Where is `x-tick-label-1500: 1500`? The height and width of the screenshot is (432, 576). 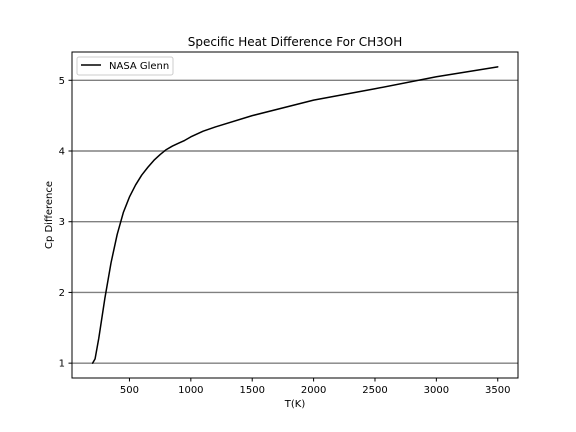
x-tick-label-1500: 1500 is located at coordinates (251, 390).